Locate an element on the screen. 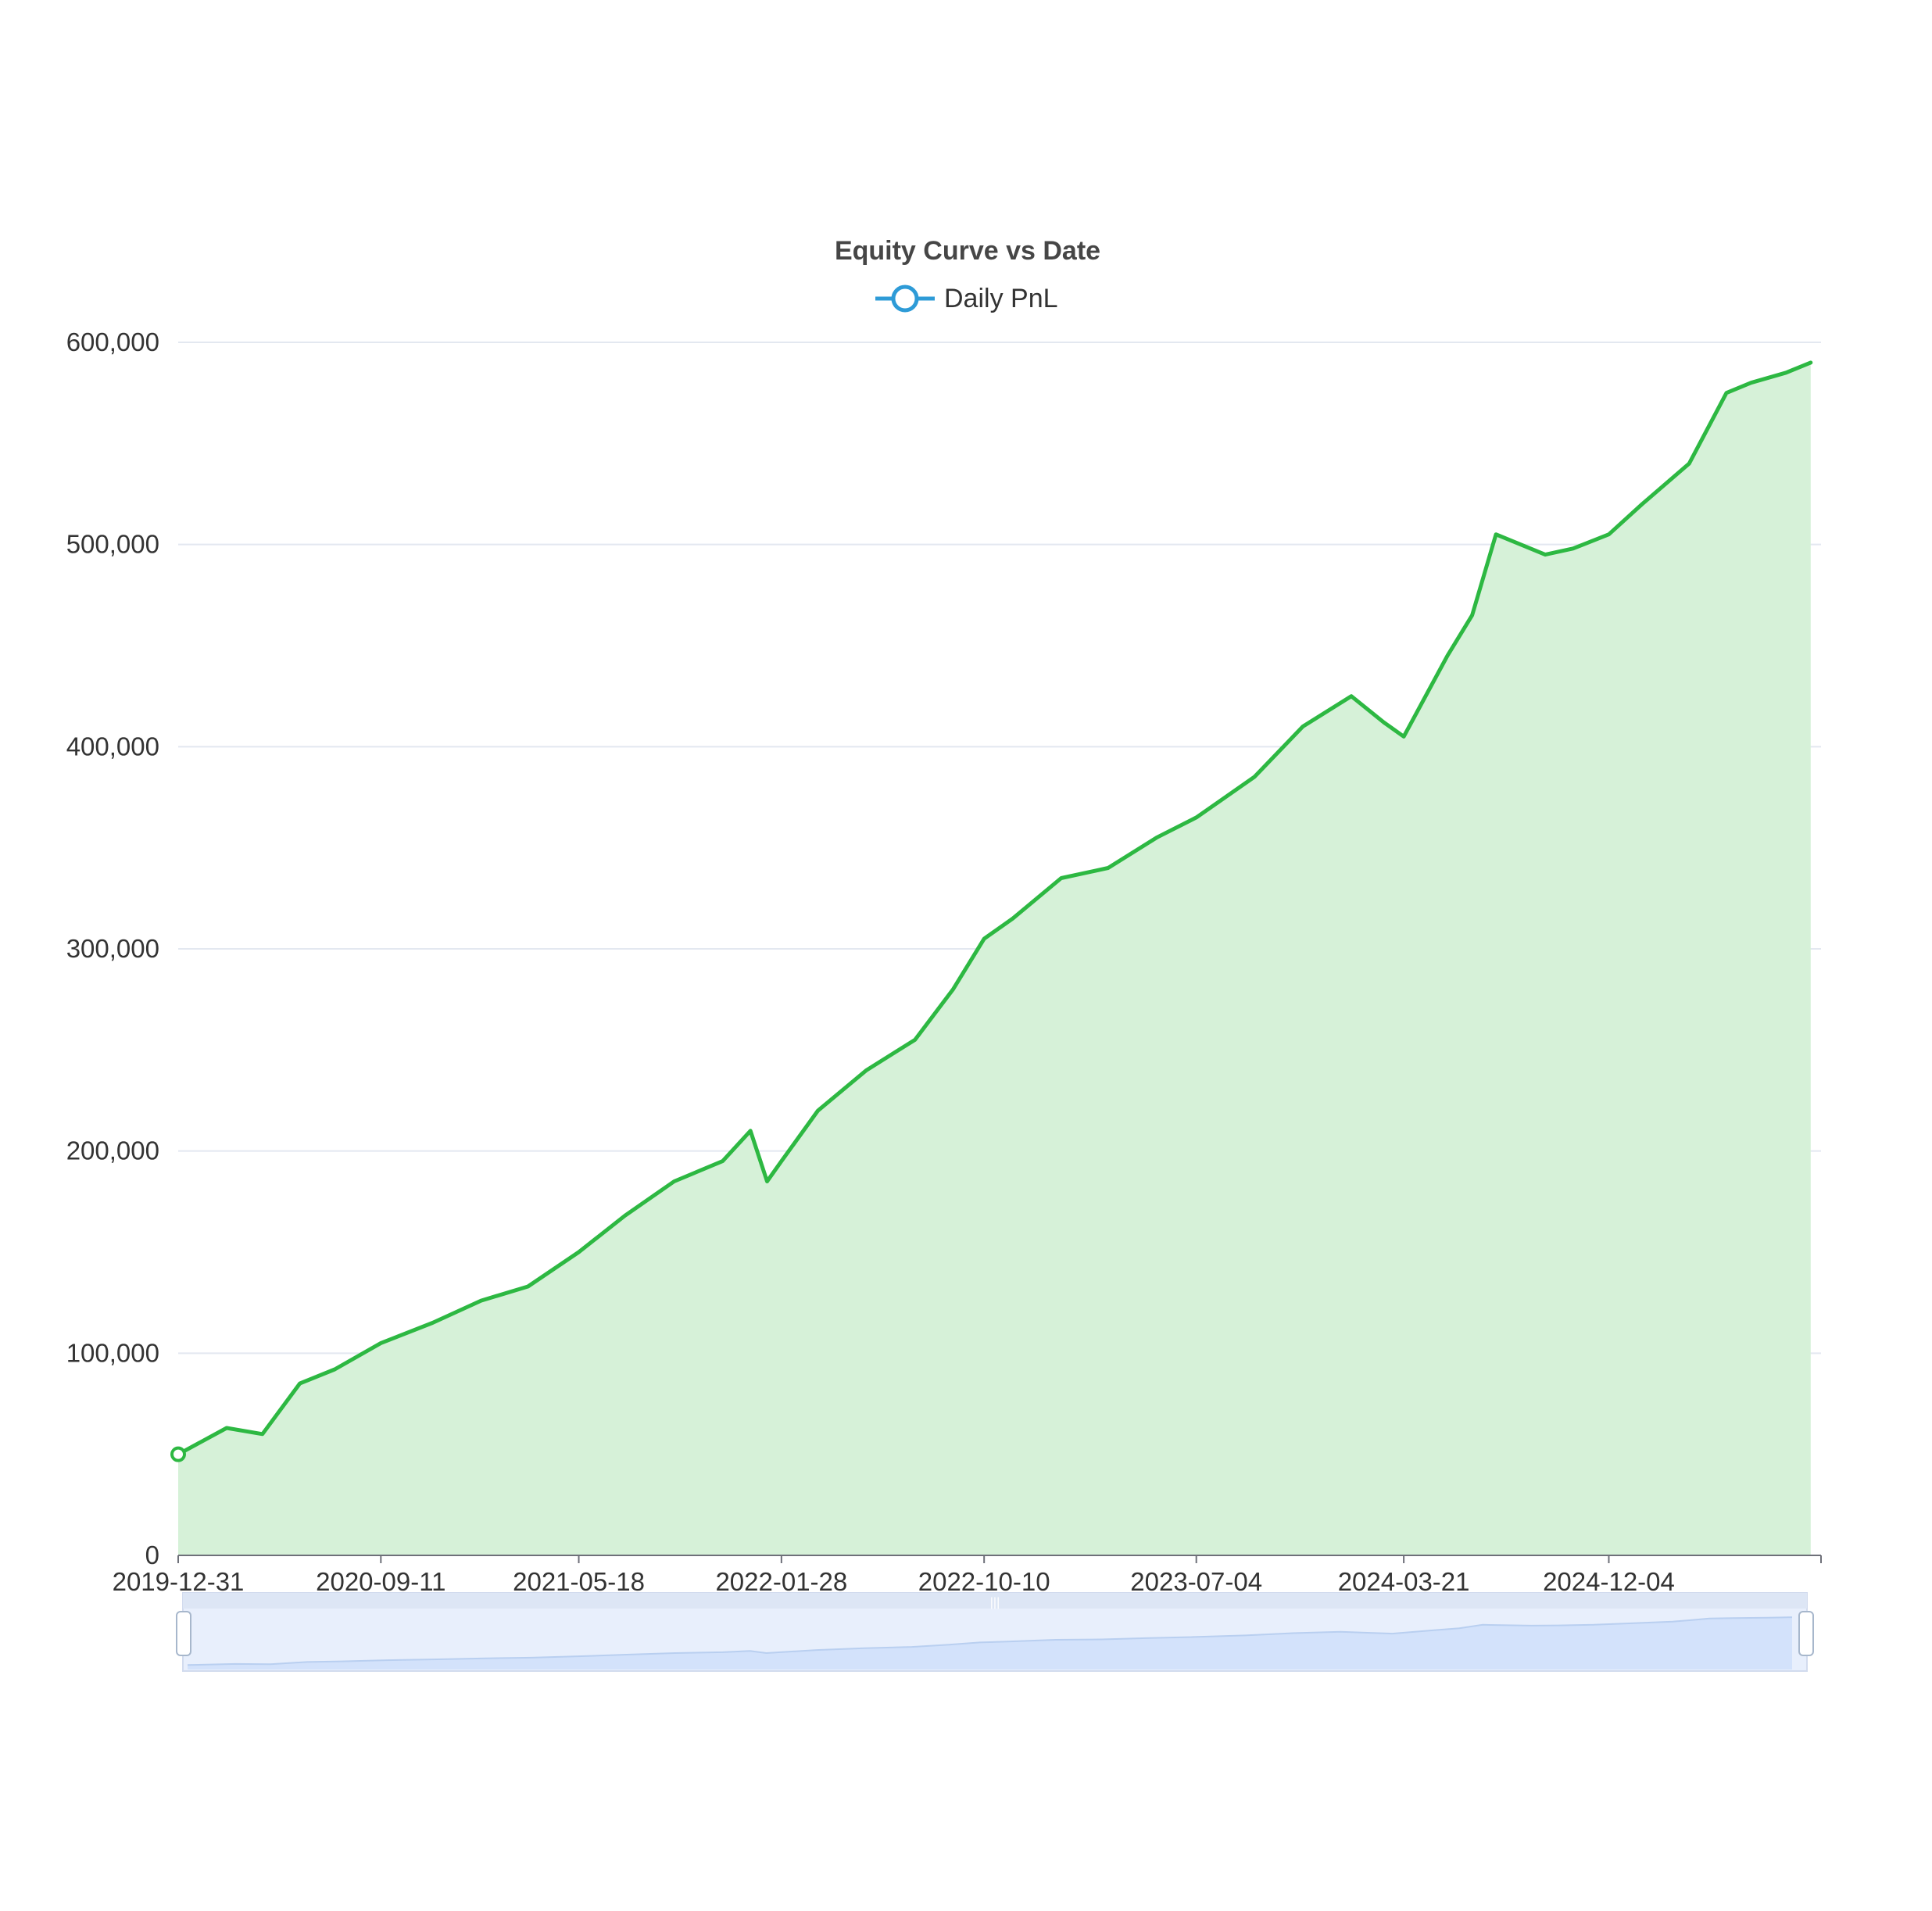  data-zoom-mini-line is located at coordinates (990, 1641).